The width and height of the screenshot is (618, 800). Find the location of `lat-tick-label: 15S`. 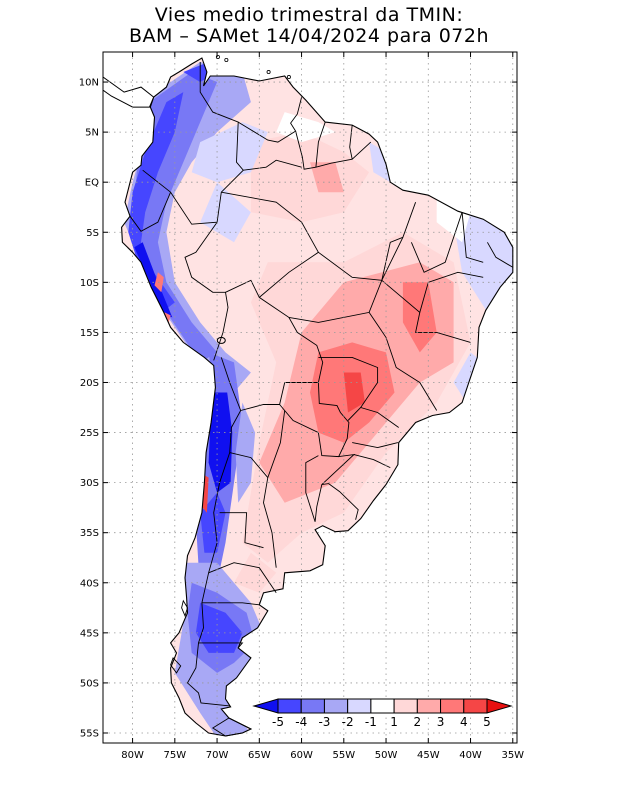

lat-tick-label: 15S is located at coordinates (89, 333).